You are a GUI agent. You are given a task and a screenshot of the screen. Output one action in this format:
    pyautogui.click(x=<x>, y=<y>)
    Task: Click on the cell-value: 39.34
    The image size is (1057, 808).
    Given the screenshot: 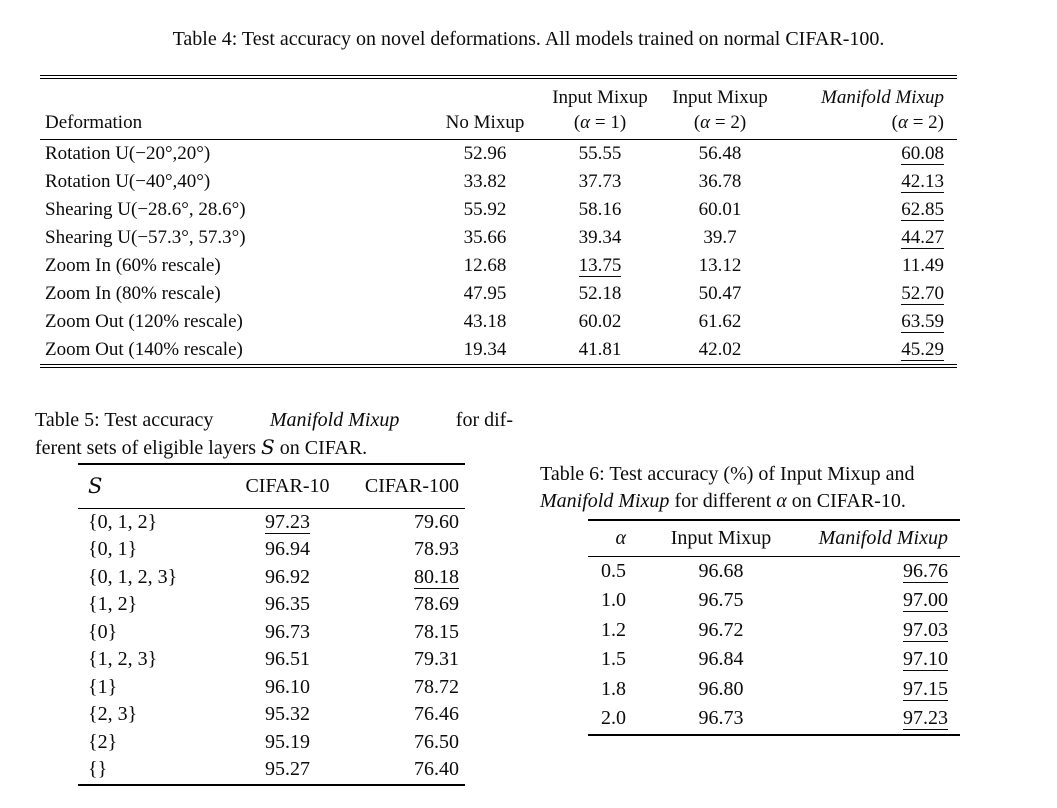 What is the action you would take?
    pyautogui.click(x=600, y=237)
    